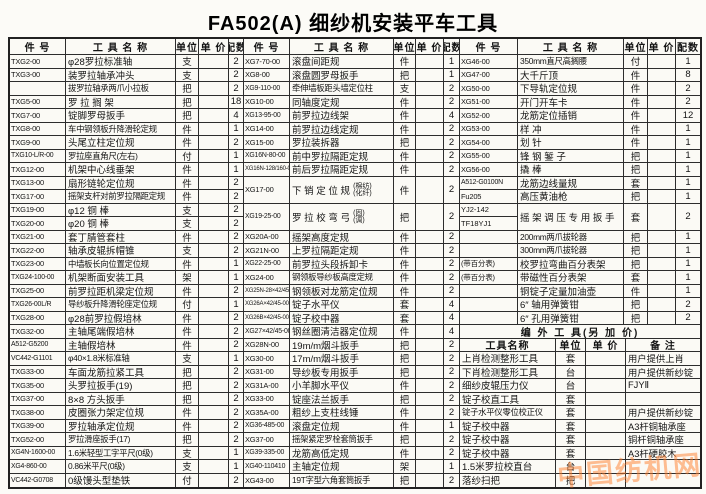 This screenshot has height=494, width=706. Describe the element at coordinates (342, 189) in the screenshot. I see `tool-name-cell: 下 销 定 位 规 (棉纺) (化纤)` at that location.